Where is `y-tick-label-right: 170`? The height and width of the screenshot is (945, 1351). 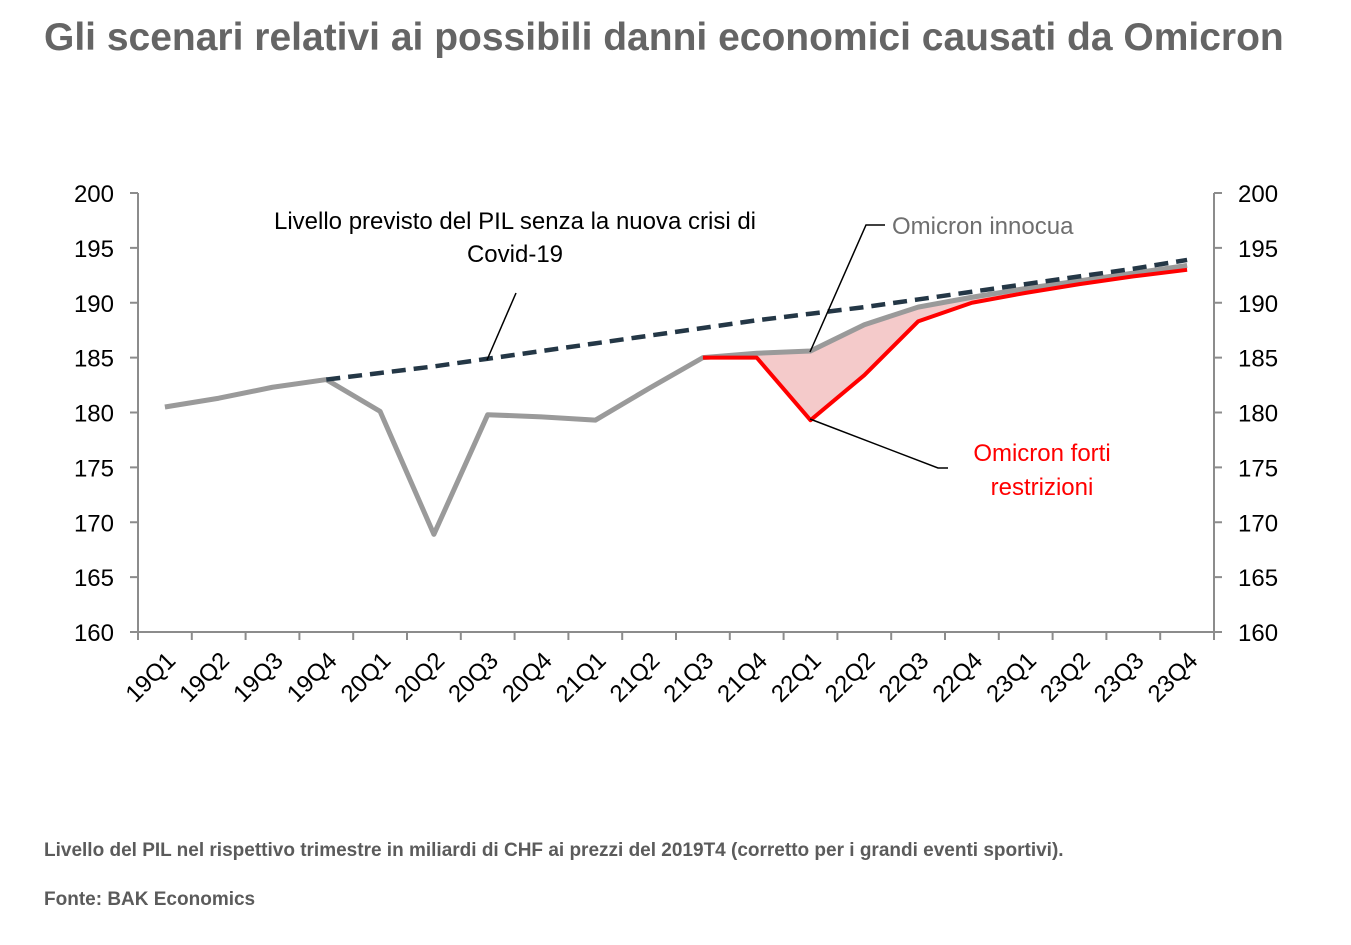
y-tick-label-right: 170 is located at coordinates (1258, 523).